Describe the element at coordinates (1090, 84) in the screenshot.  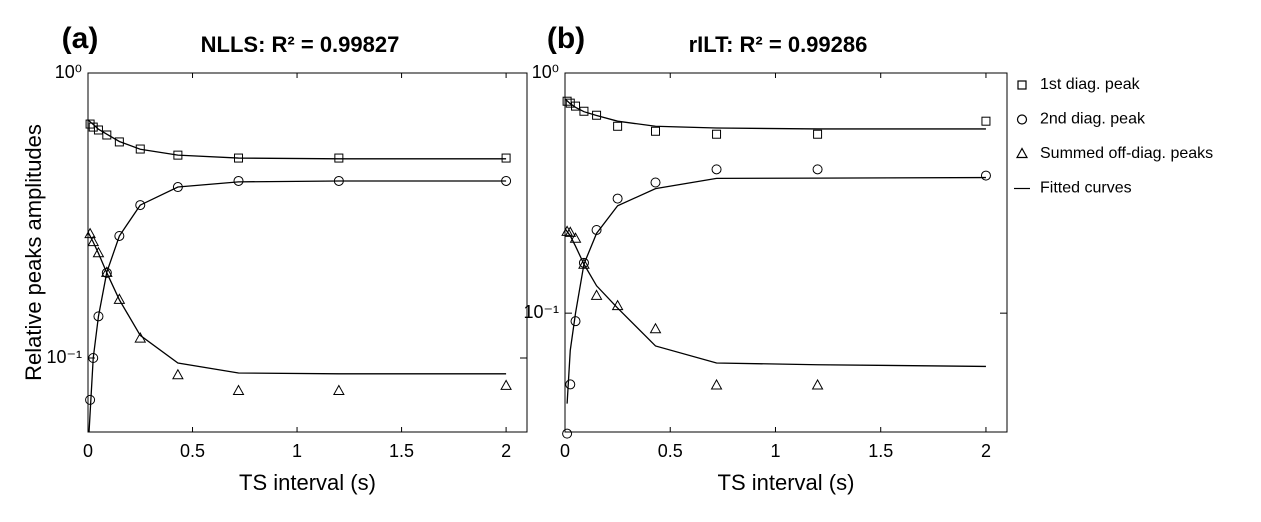
I see `legend-label: 1st diag. peak` at that location.